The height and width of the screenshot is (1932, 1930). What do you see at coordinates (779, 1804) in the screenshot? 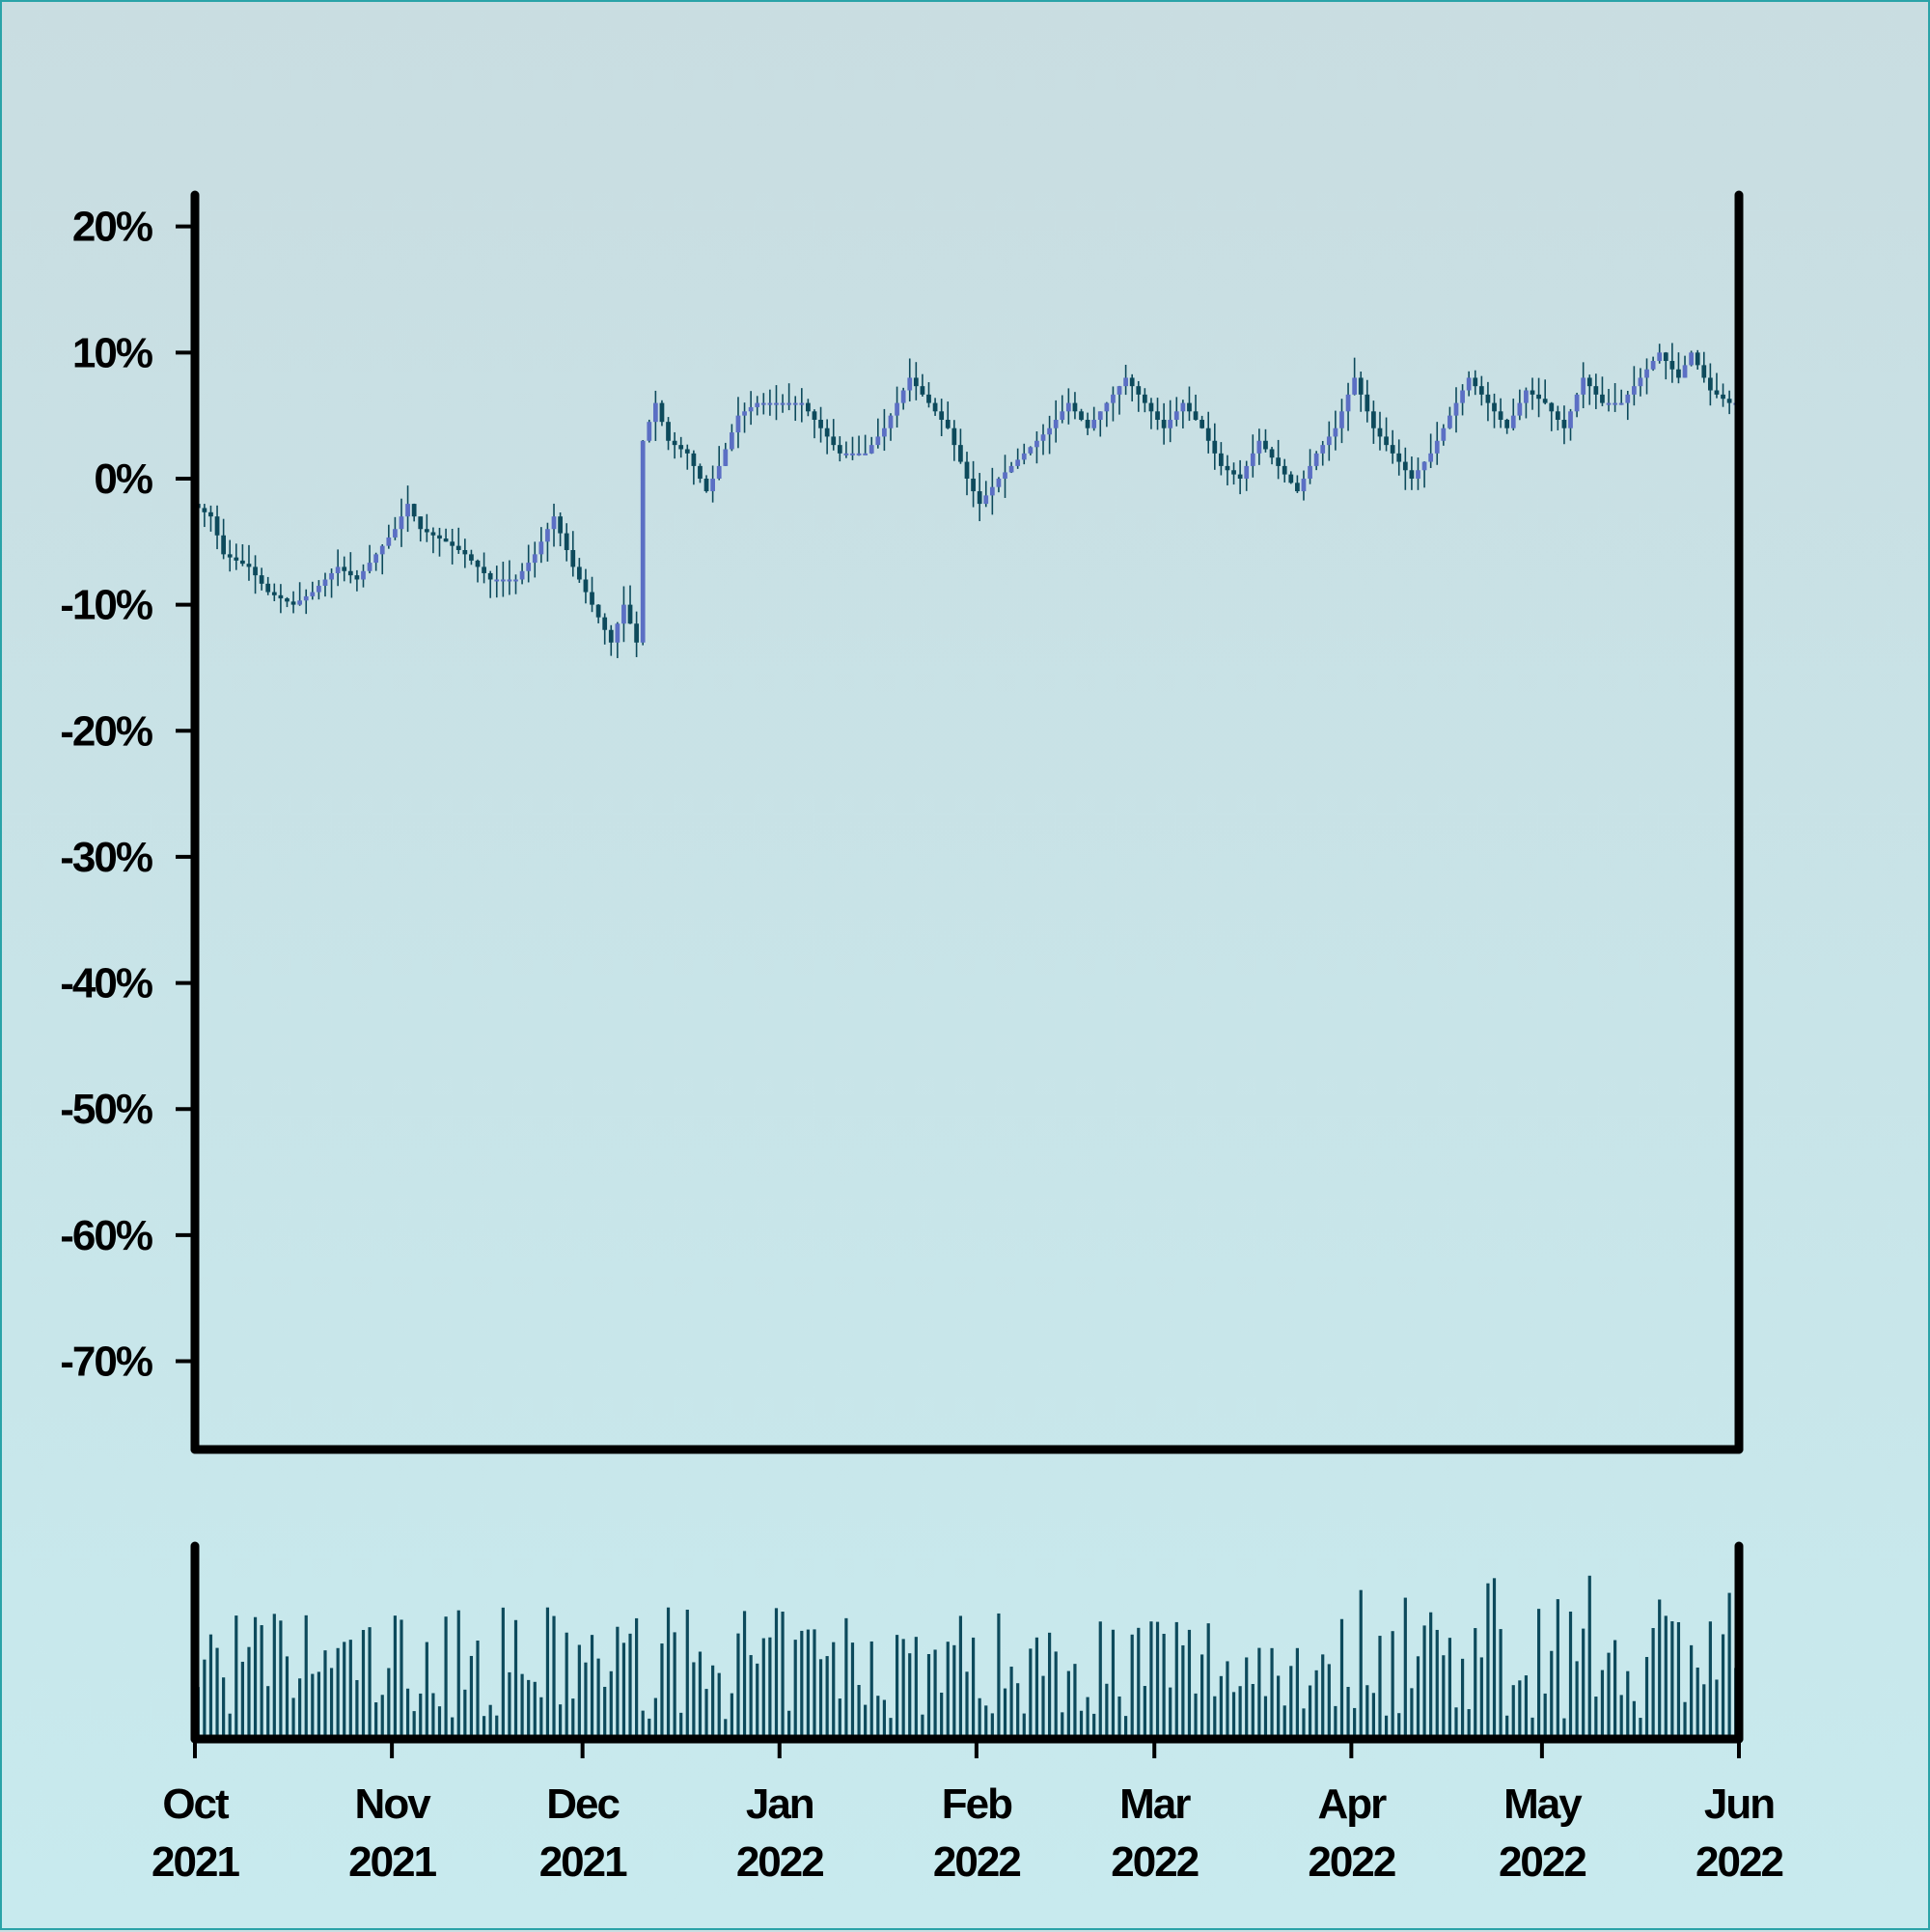
I see `x-tick-label-month: Jan` at bounding box center [779, 1804].